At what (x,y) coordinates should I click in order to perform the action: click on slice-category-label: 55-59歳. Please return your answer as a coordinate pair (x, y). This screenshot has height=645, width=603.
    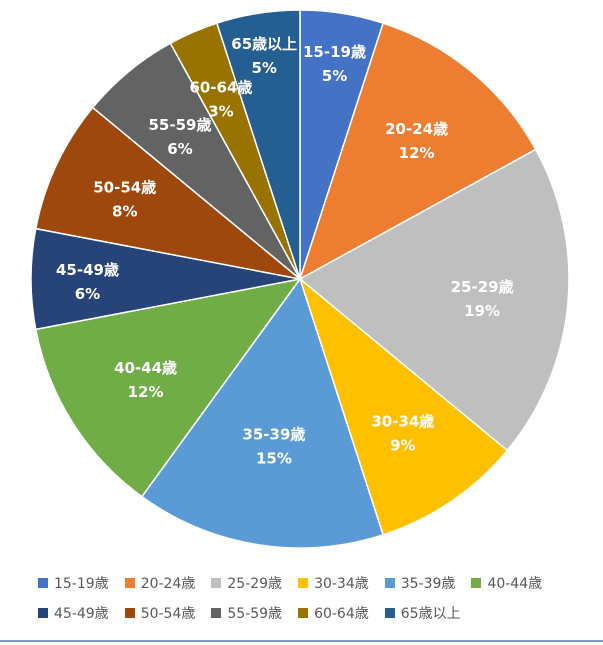
    Looking at the image, I should click on (179, 125).